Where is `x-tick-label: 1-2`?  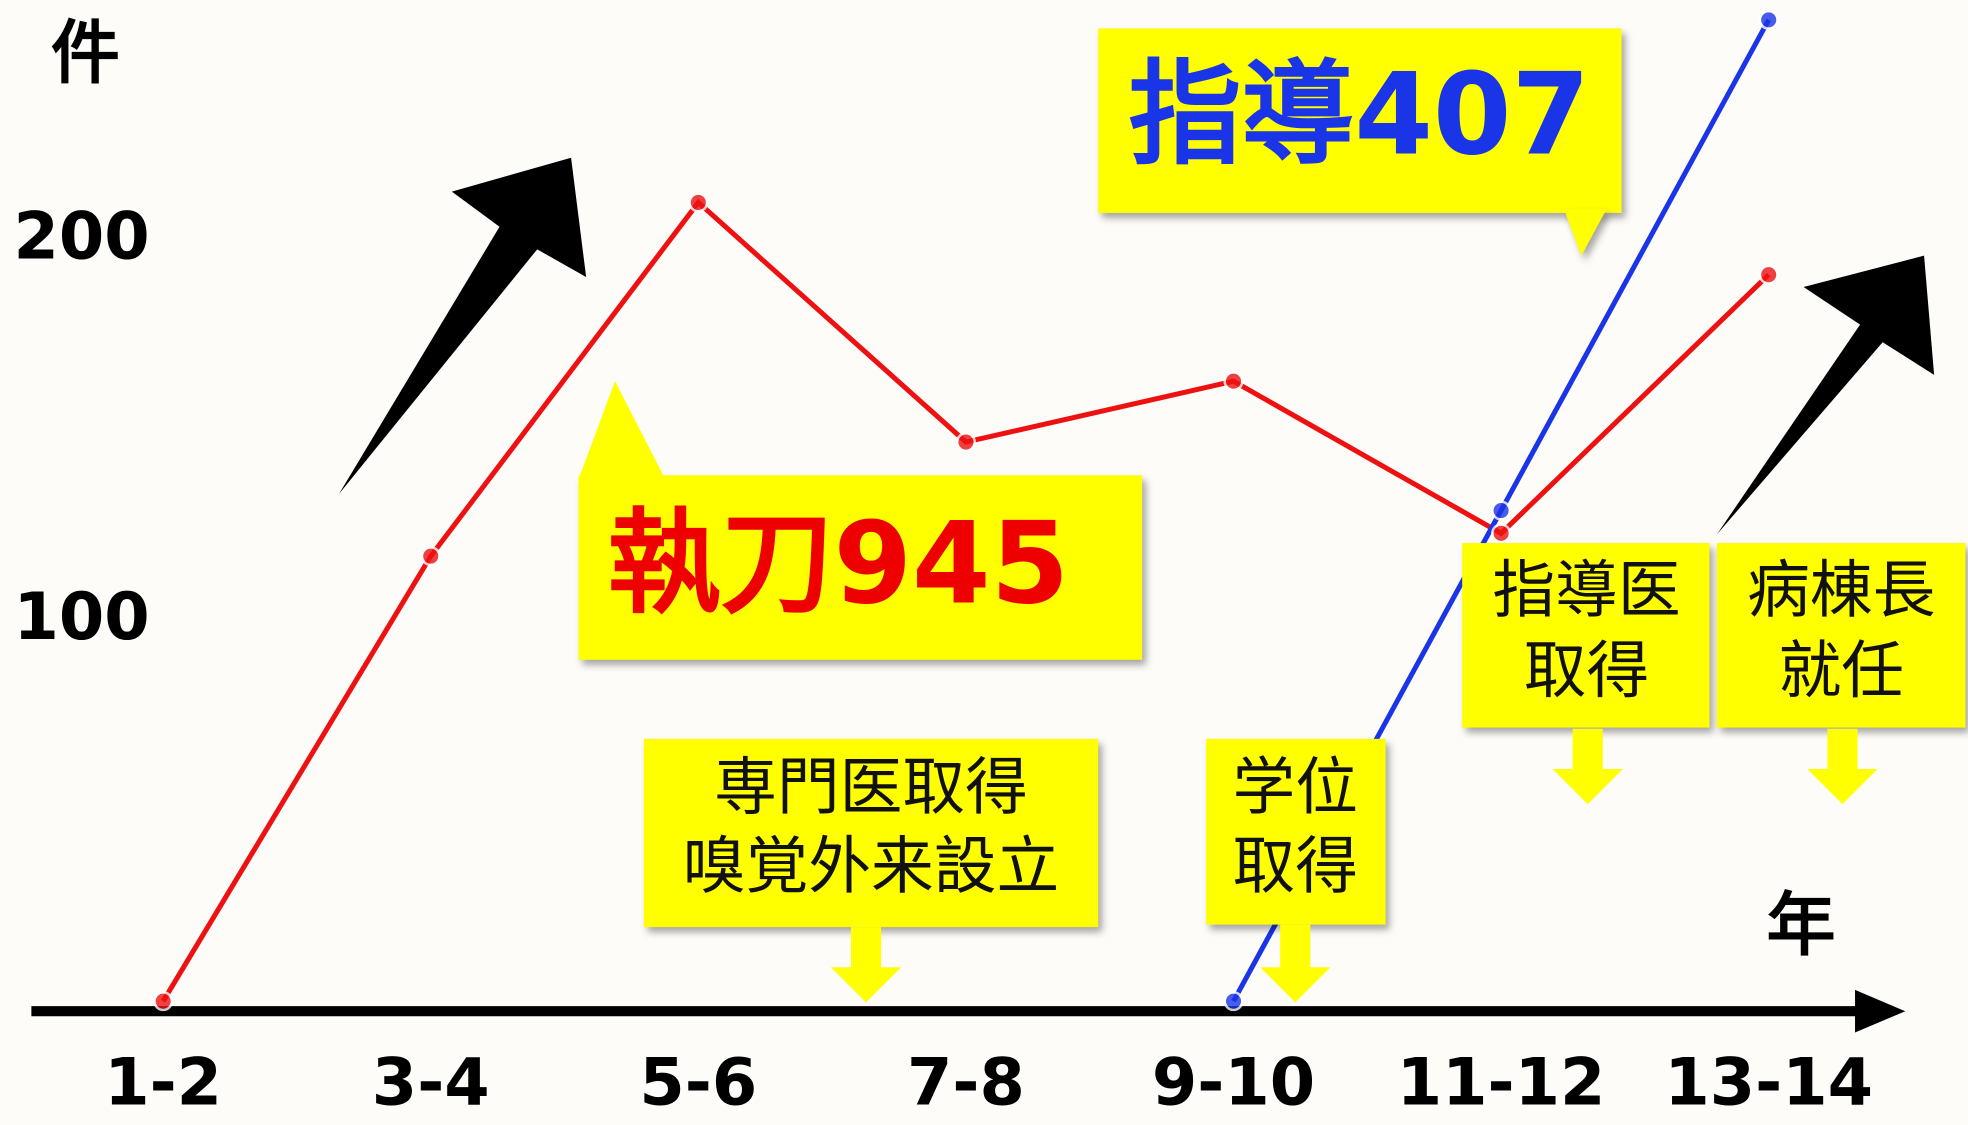
x-tick-label: 1-2 is located at coordinates (163, 1083).